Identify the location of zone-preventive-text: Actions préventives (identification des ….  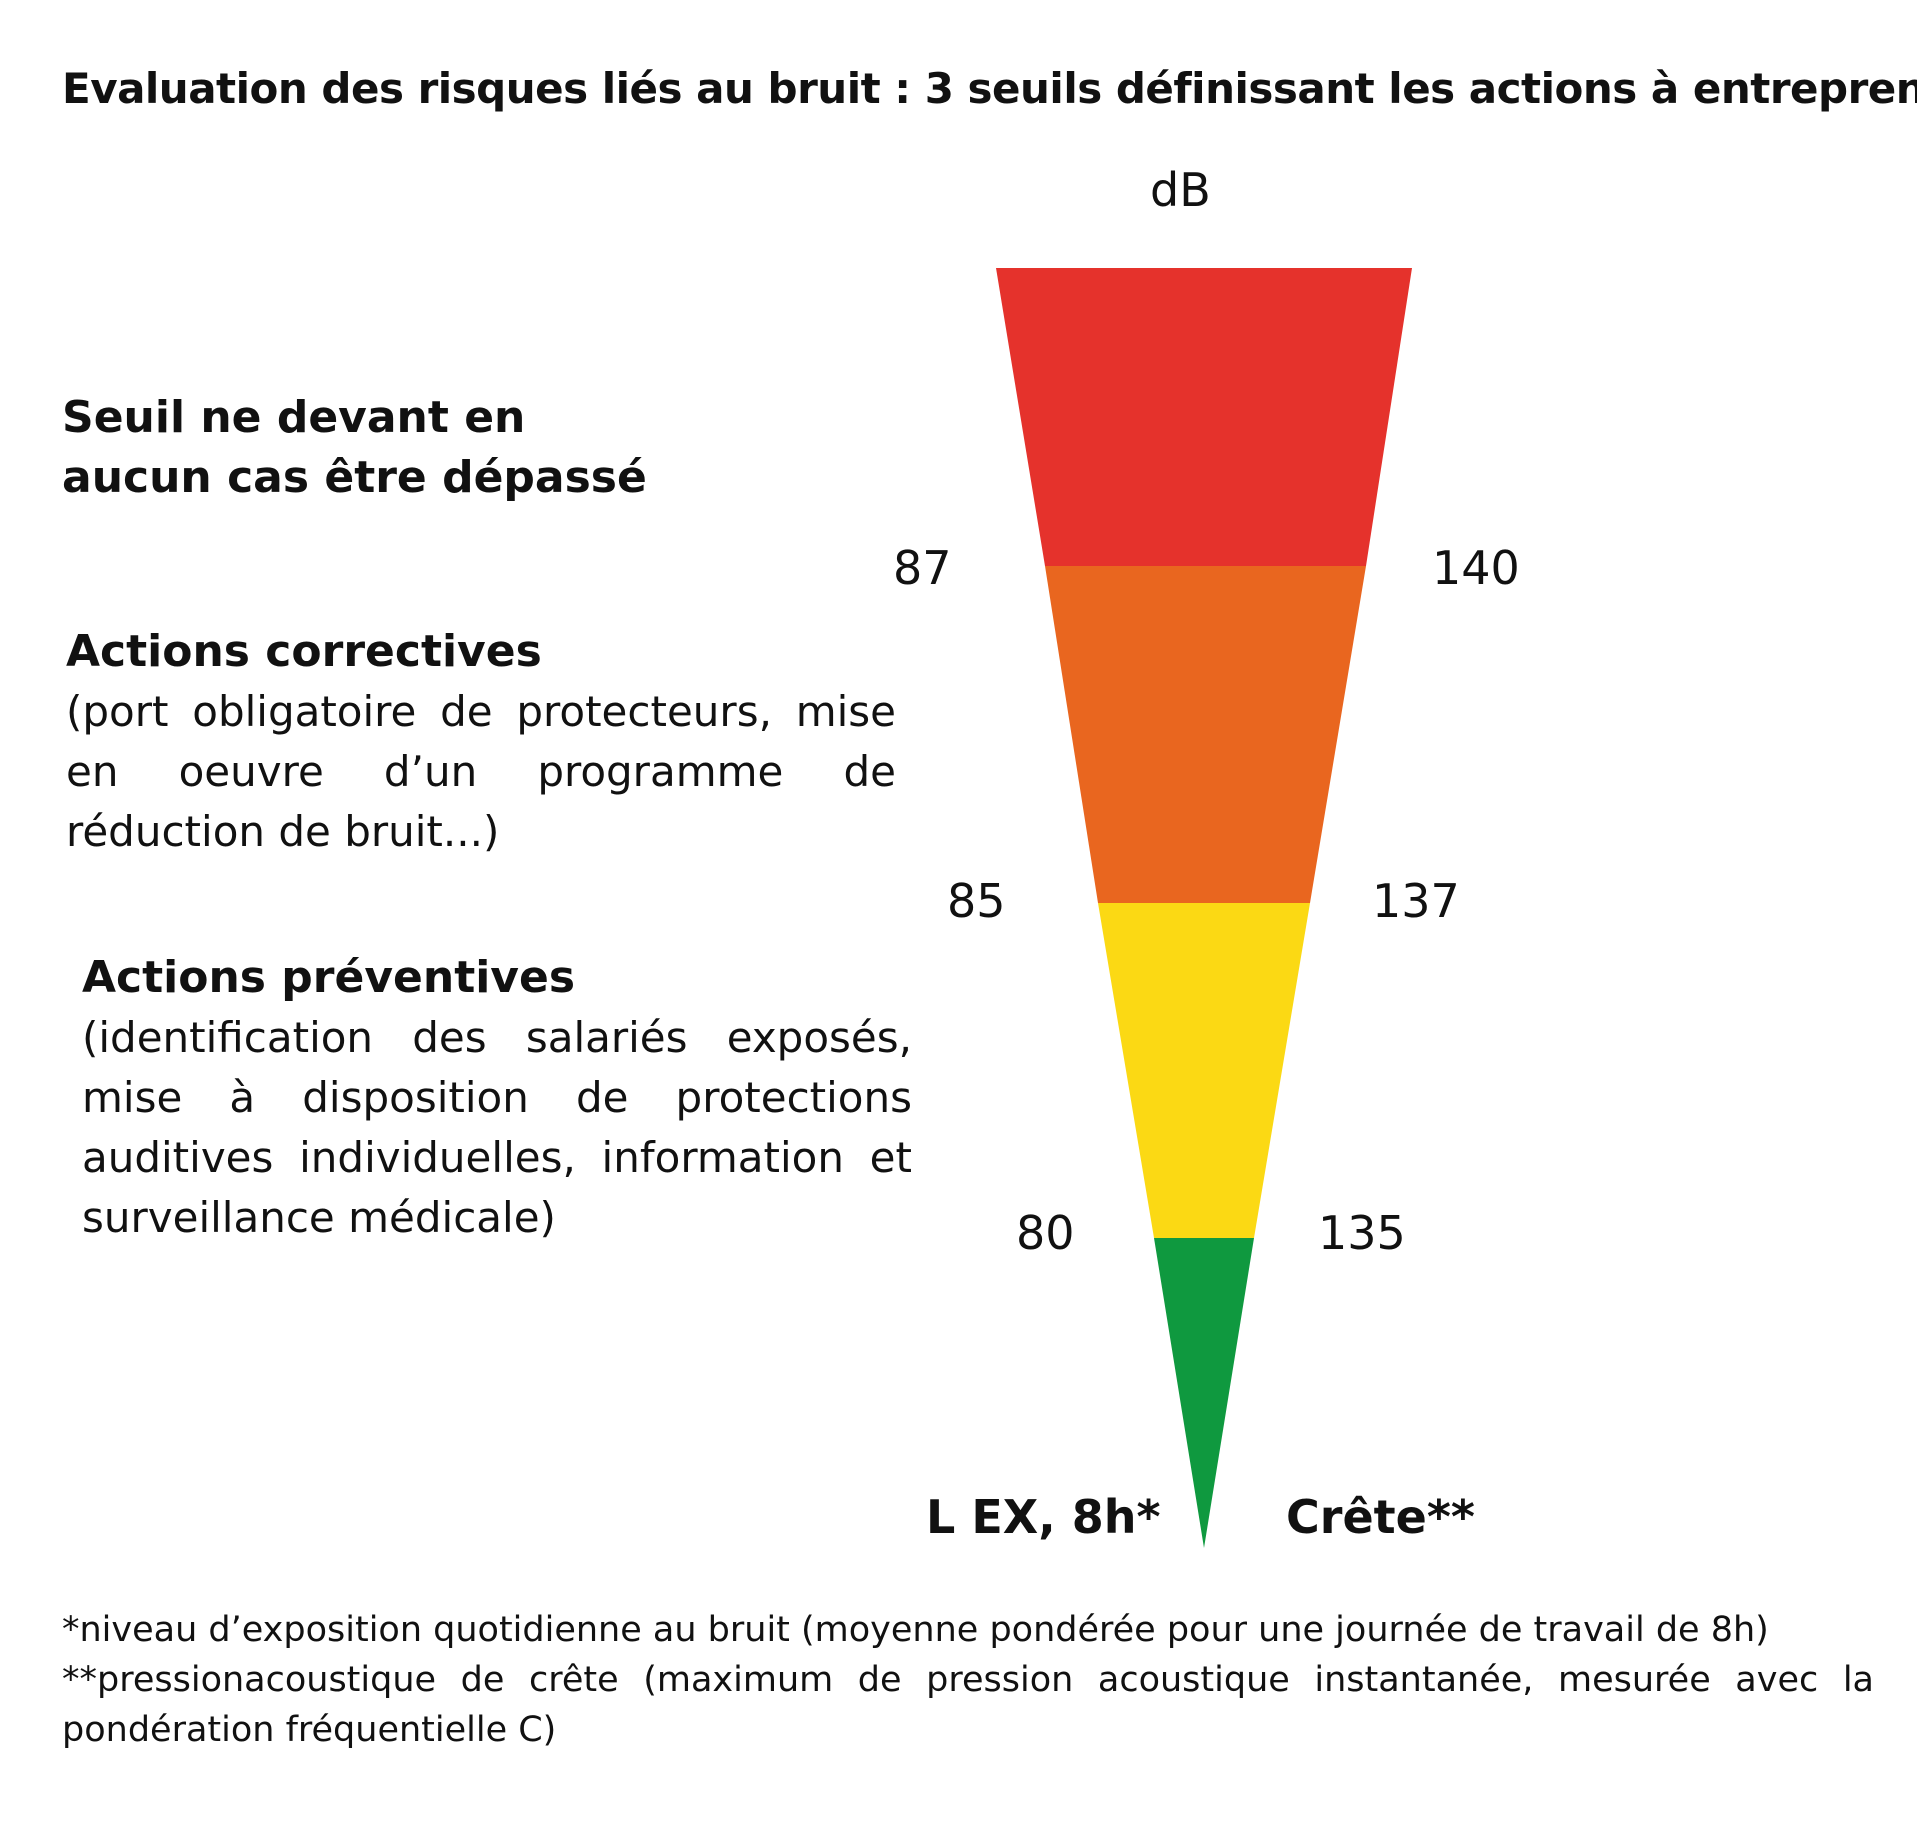
(497, 1098).